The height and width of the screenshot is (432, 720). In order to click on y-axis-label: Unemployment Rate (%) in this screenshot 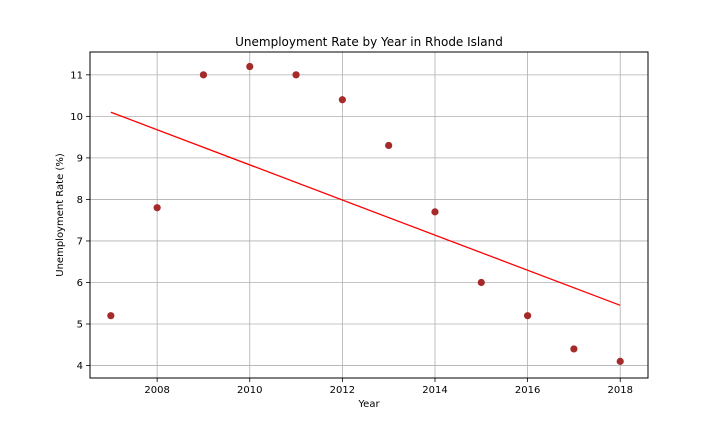, I will do `click(60, 215)`.